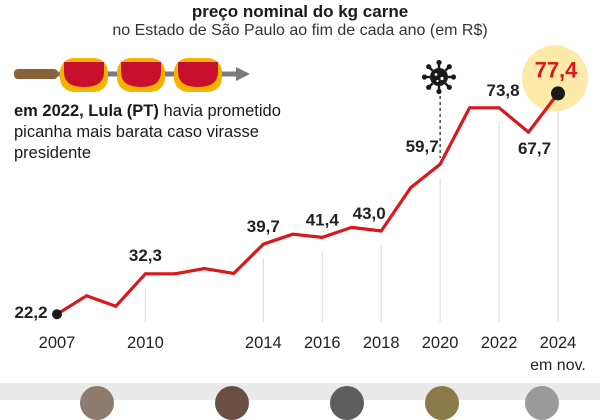 This screenshot has width=600, height=420. What do you see at coordinates (323, 219) in the screenshot?
I see `data-label-2016: 41,4` at bounding box center [323, 219].